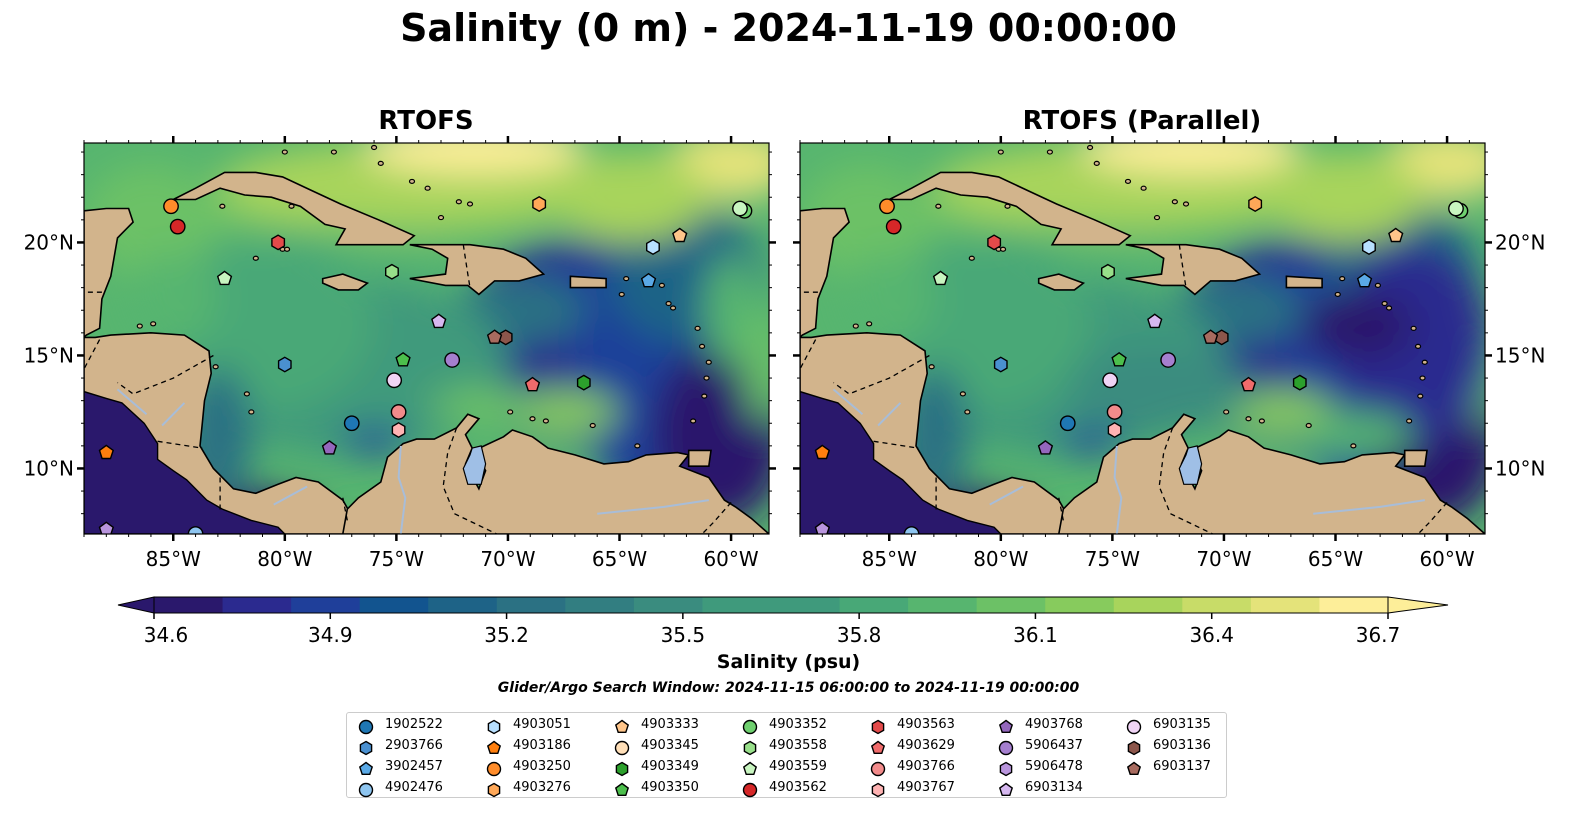  I want to click on legend-label: 6903137, so click(1182, 766).